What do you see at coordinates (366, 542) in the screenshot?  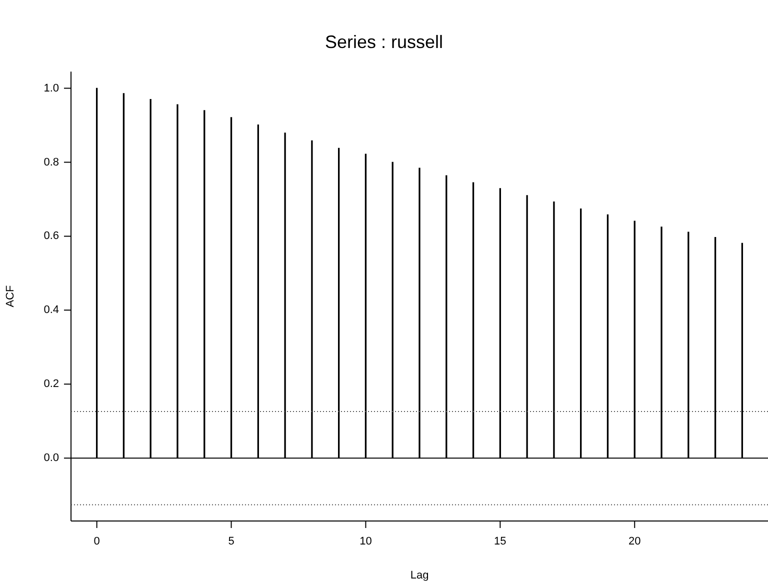 I see `x-tick-label: 10` at bounding box center [366, 542].